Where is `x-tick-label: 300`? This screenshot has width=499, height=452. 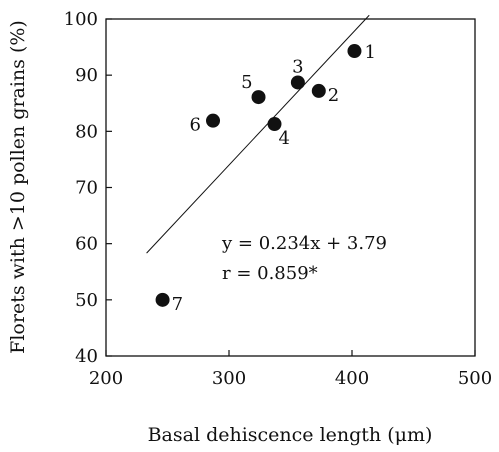
x-tick-label: 300 is located at coordinates (229, 378).